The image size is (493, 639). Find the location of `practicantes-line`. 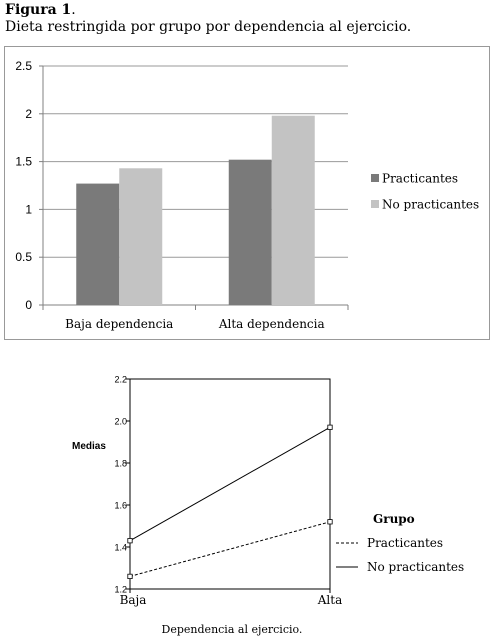

practicantes-line is located at coordinates (230, 549).